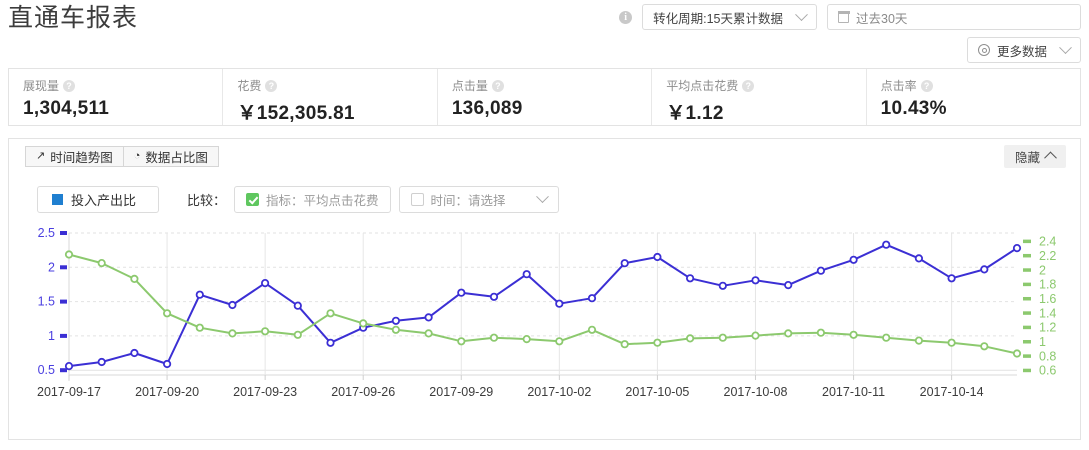 The image size is (1089, 450). What do you see at coordinates (657, 392) in the screenshot?
I see `svg-text: 2017-10-05` at bounding box center [657, 392].